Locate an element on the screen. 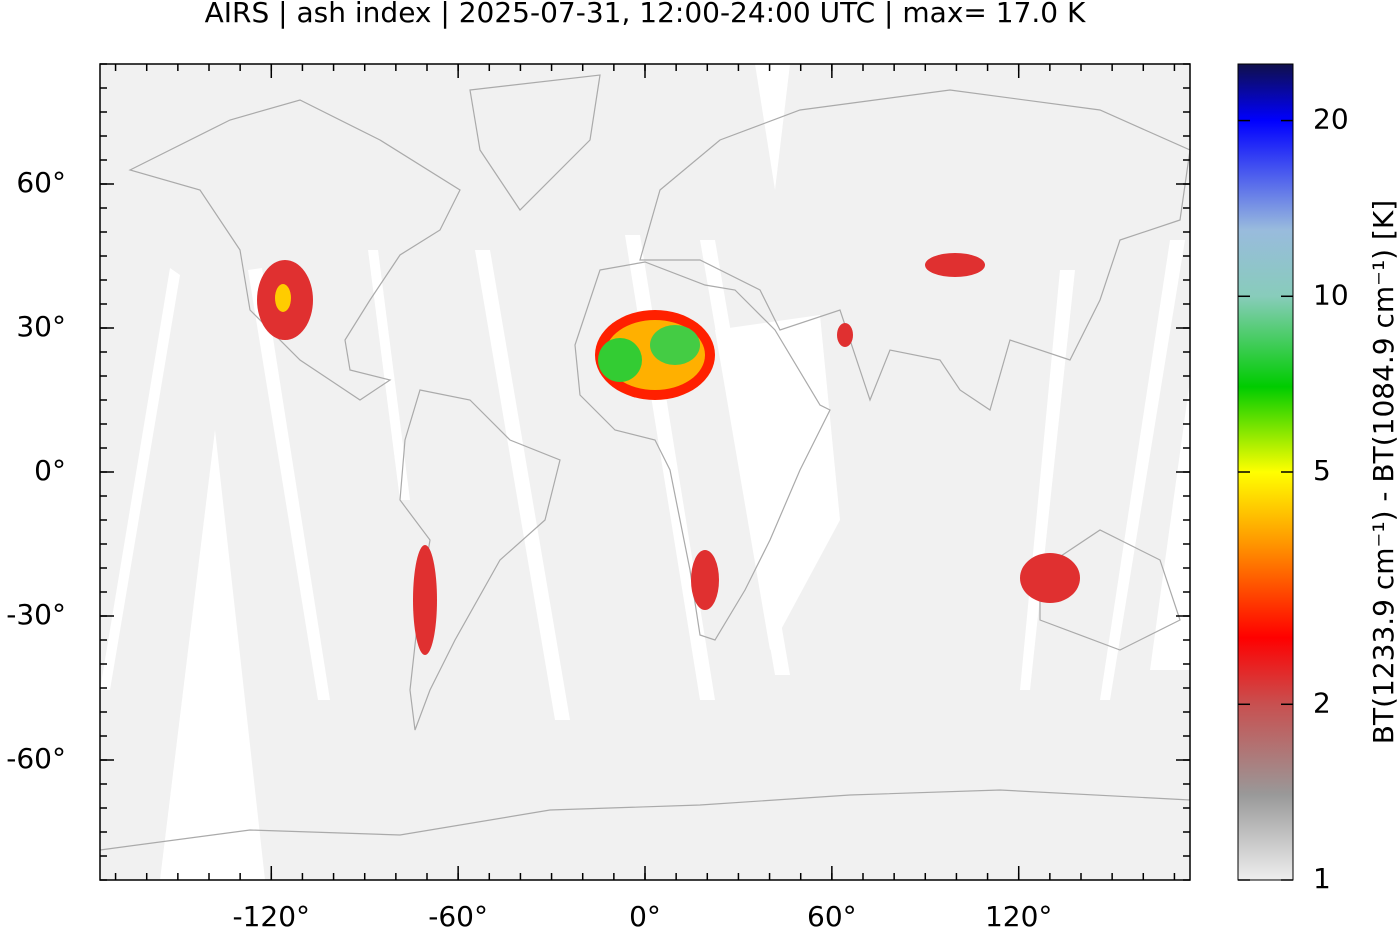 The height and width of the screenshot is (930, 1400). colorbar-label: BT(1233.9 cm⁻¹) - BT(1084.9 cm⁻¹) [K] is located at coordinates (1383, 472).